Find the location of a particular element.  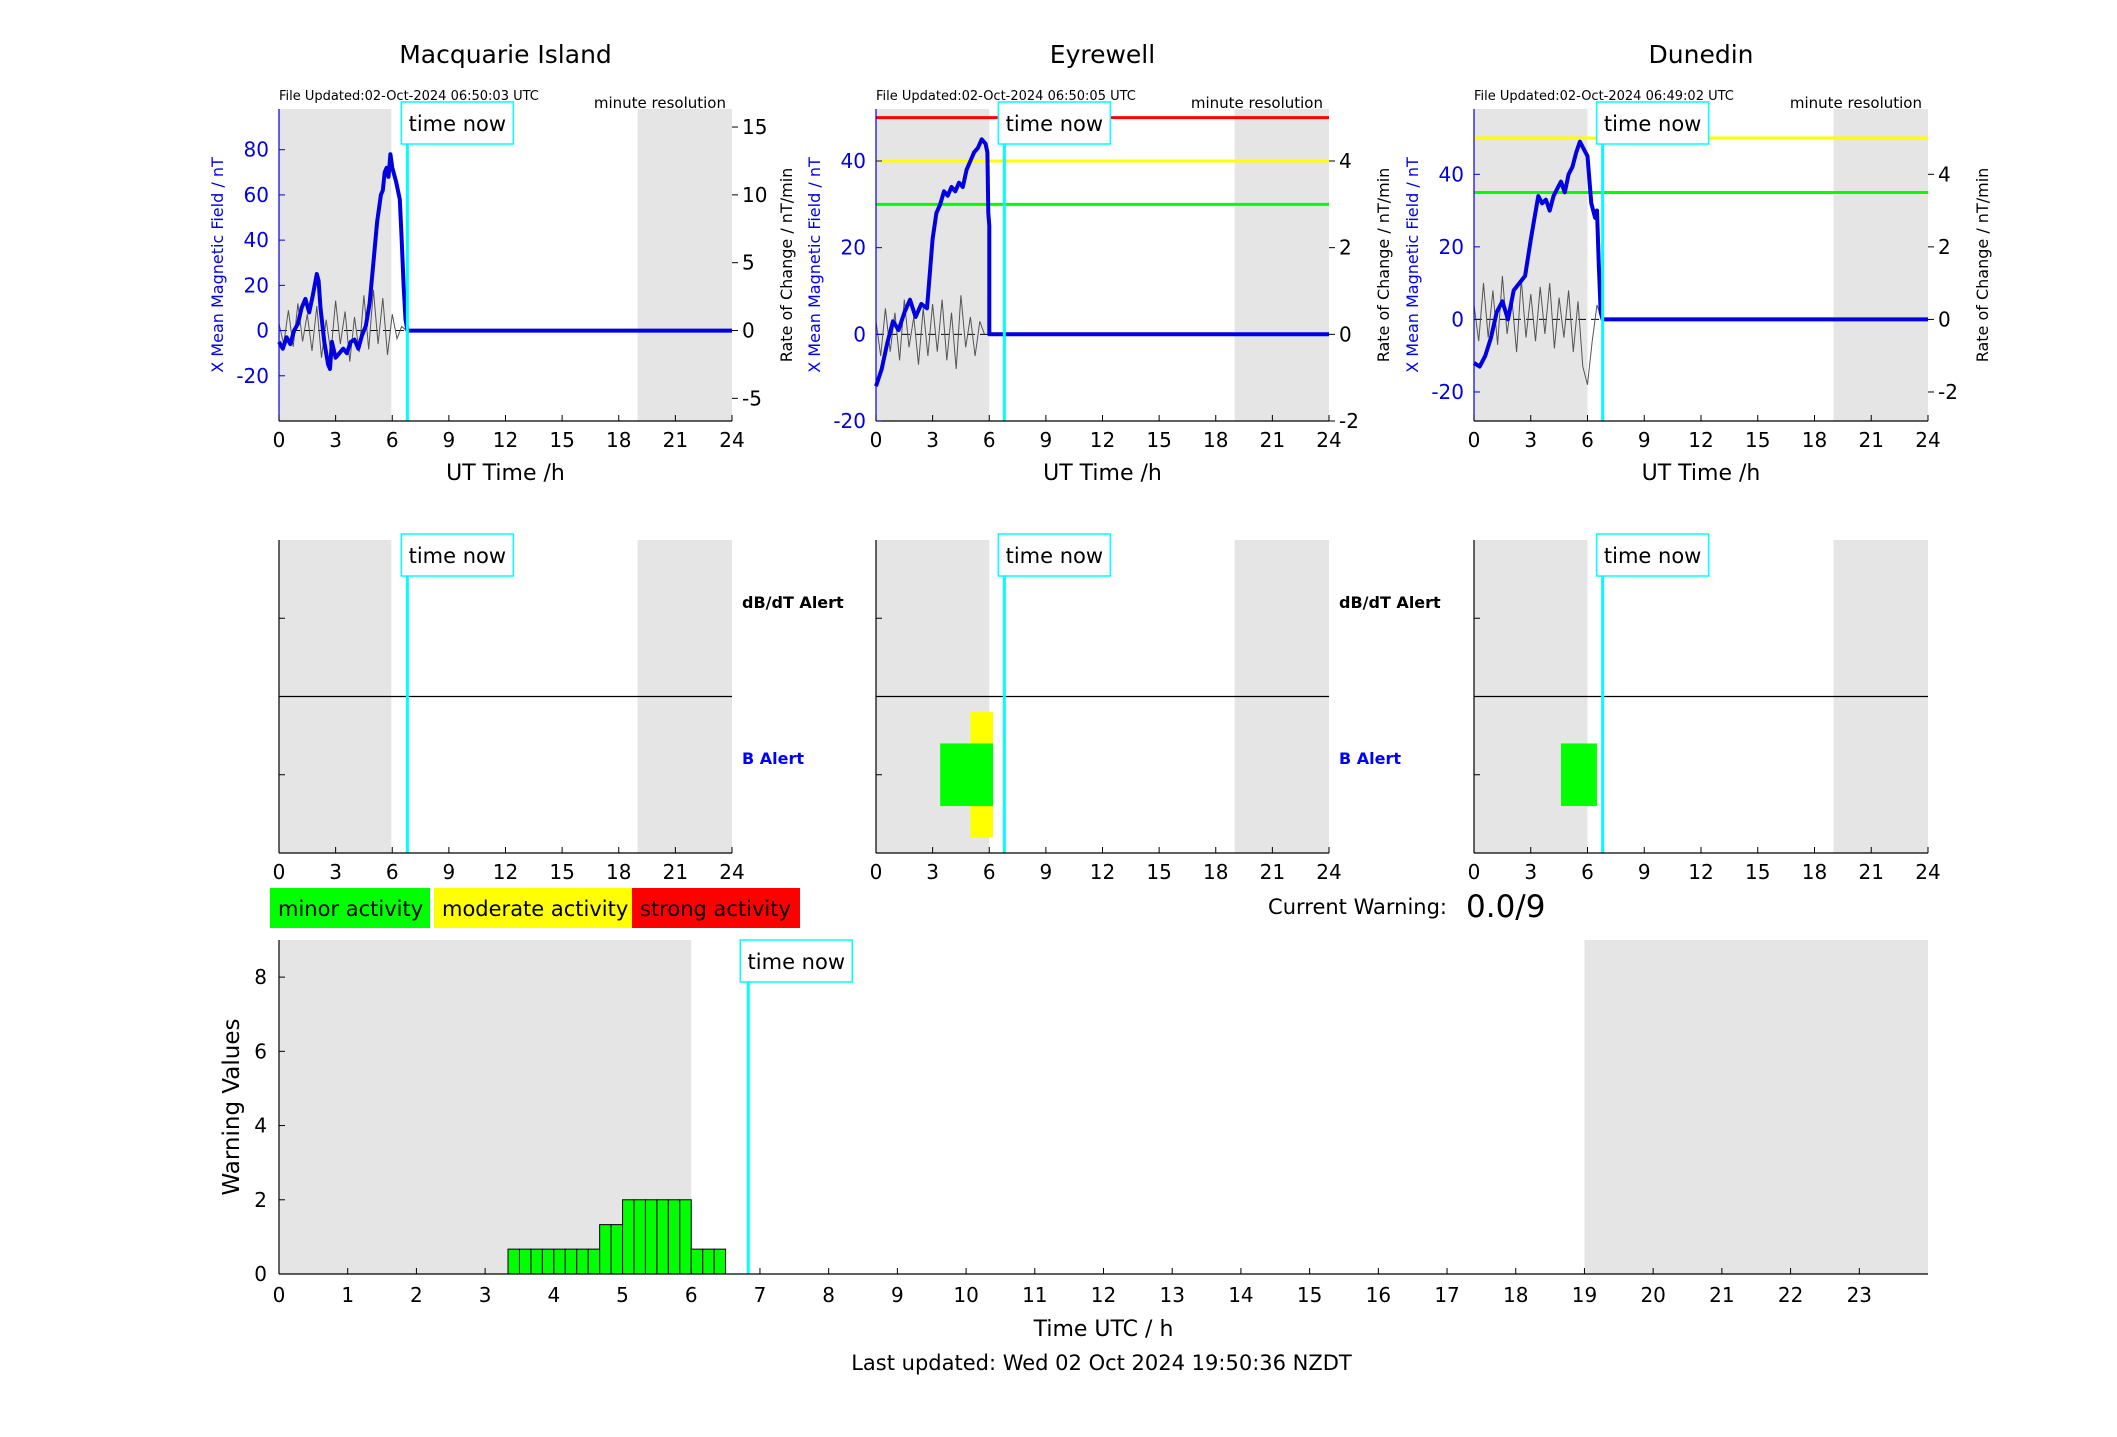

file-updated-text: File Updated:02-Oct-2024 06:49:02 UTC is located at coordinates (1604, 96).